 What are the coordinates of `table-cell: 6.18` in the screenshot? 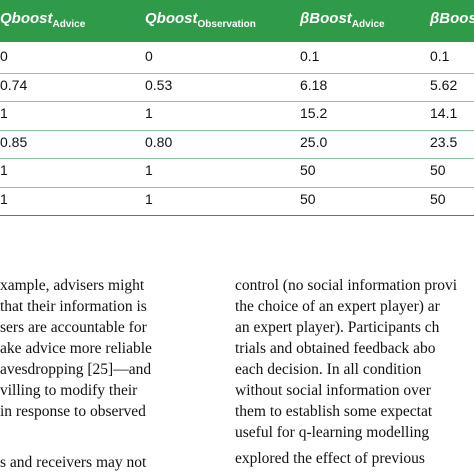 It's located at (314, 84).